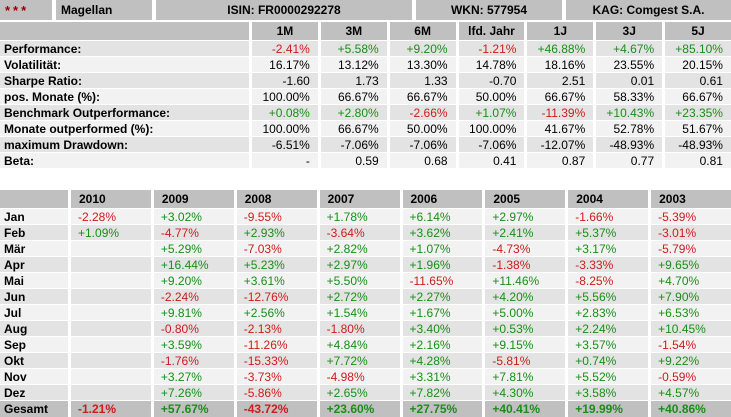 This screenshot has width=731, height=417. What do you see at coordinates (111, 216) in the screenshot?
I see `month-value-cell: -2.28%` at bounding box center [111, 216].